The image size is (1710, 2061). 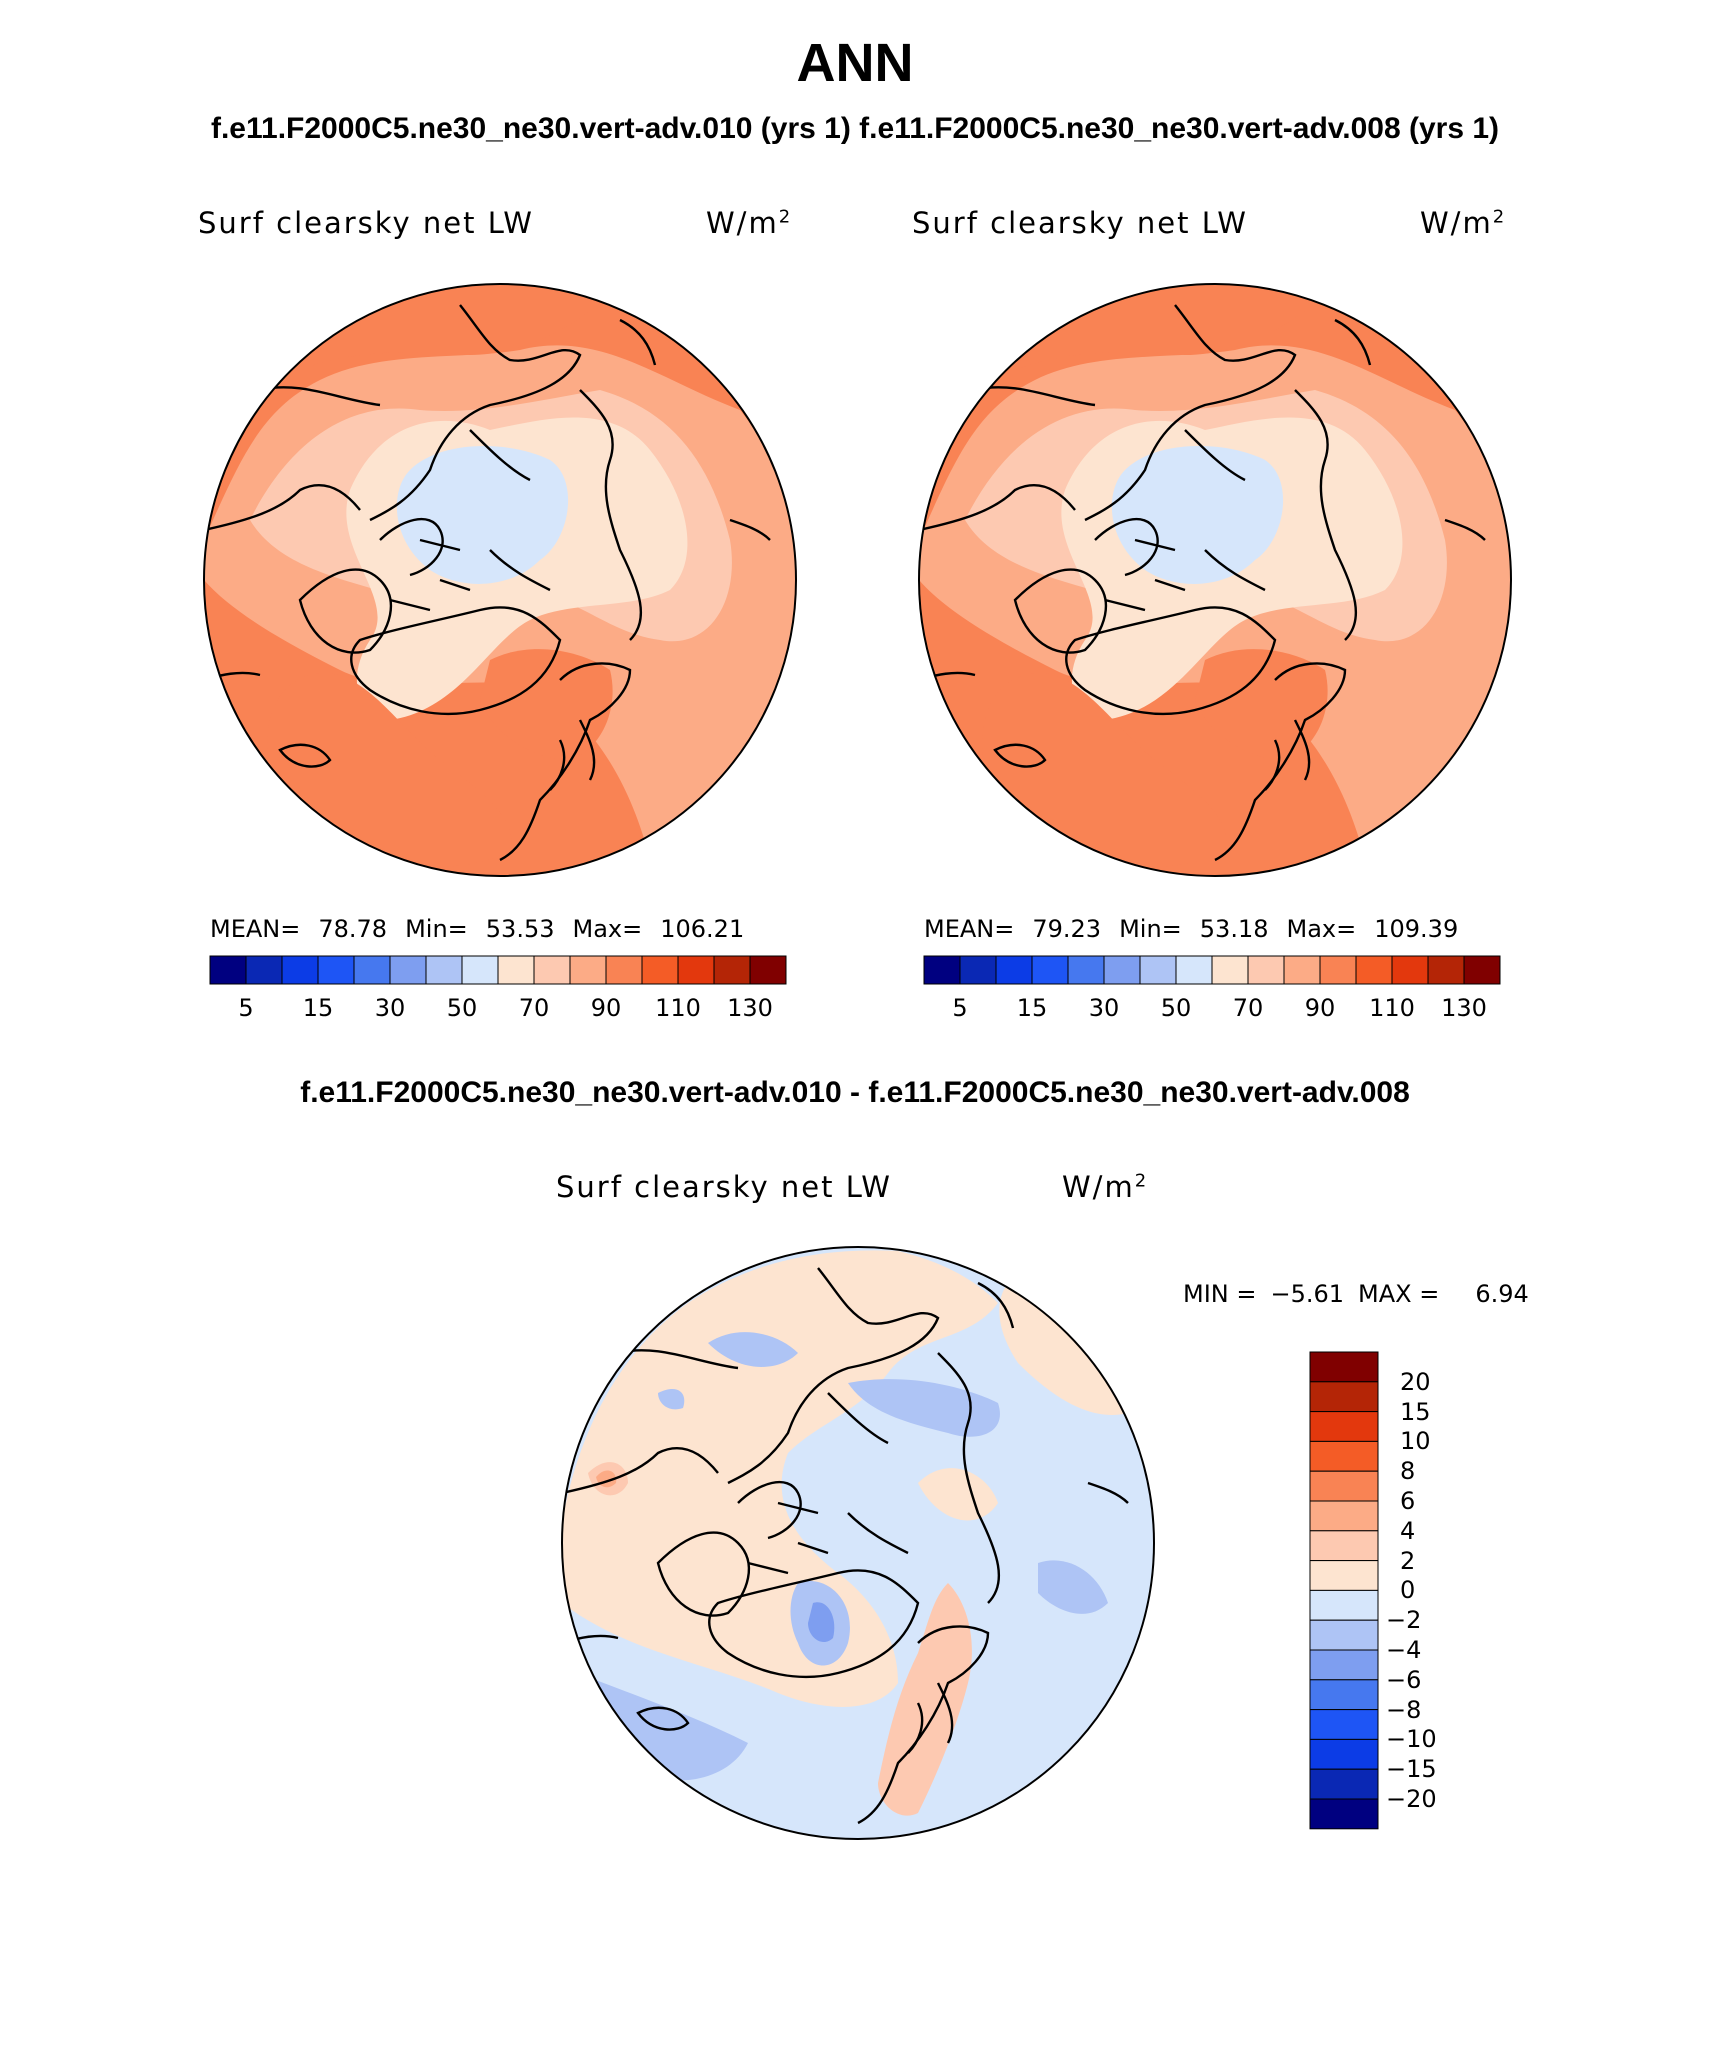 What do you see at coordinates (1411, 1739) in the screenshot?
I see `panel3-colorbar-tick-label: −10` at bounding box center [1411, 1739].